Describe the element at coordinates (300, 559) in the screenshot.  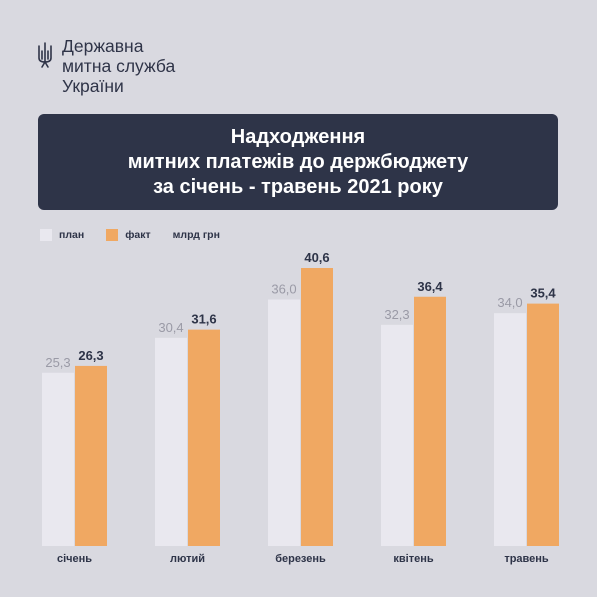
I see `category-label: березень` at that location.